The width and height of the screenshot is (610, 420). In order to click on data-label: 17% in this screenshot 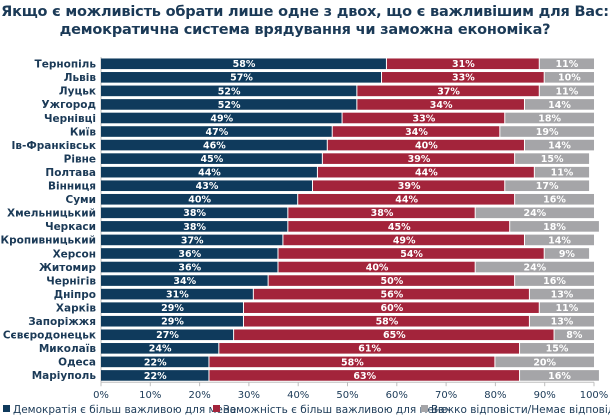, I will do `click(547, 186)`.